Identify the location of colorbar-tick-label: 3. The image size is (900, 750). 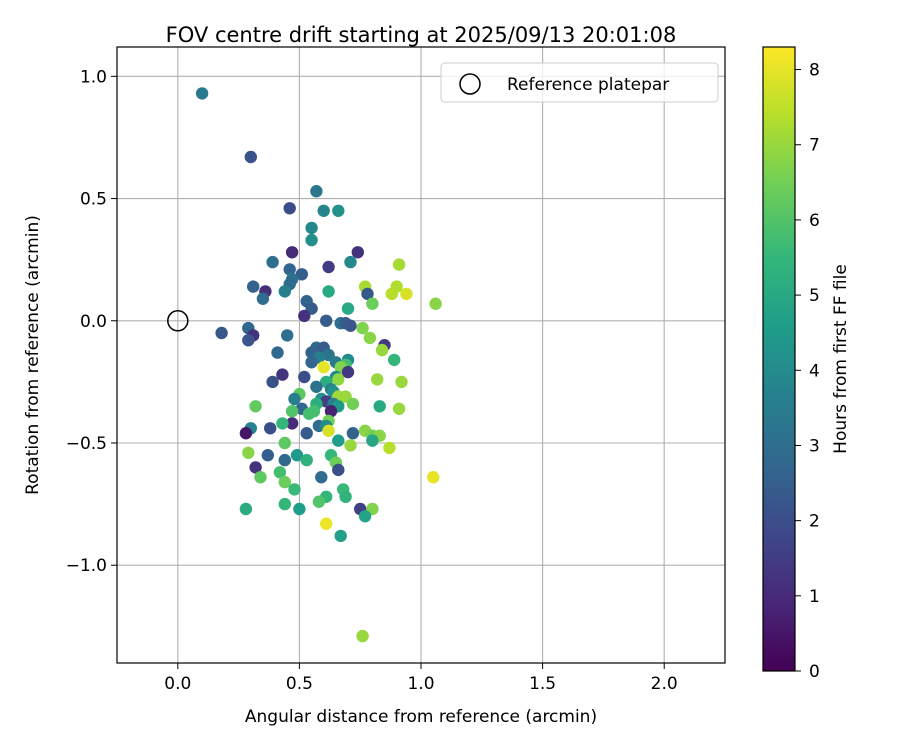
(814, 446).